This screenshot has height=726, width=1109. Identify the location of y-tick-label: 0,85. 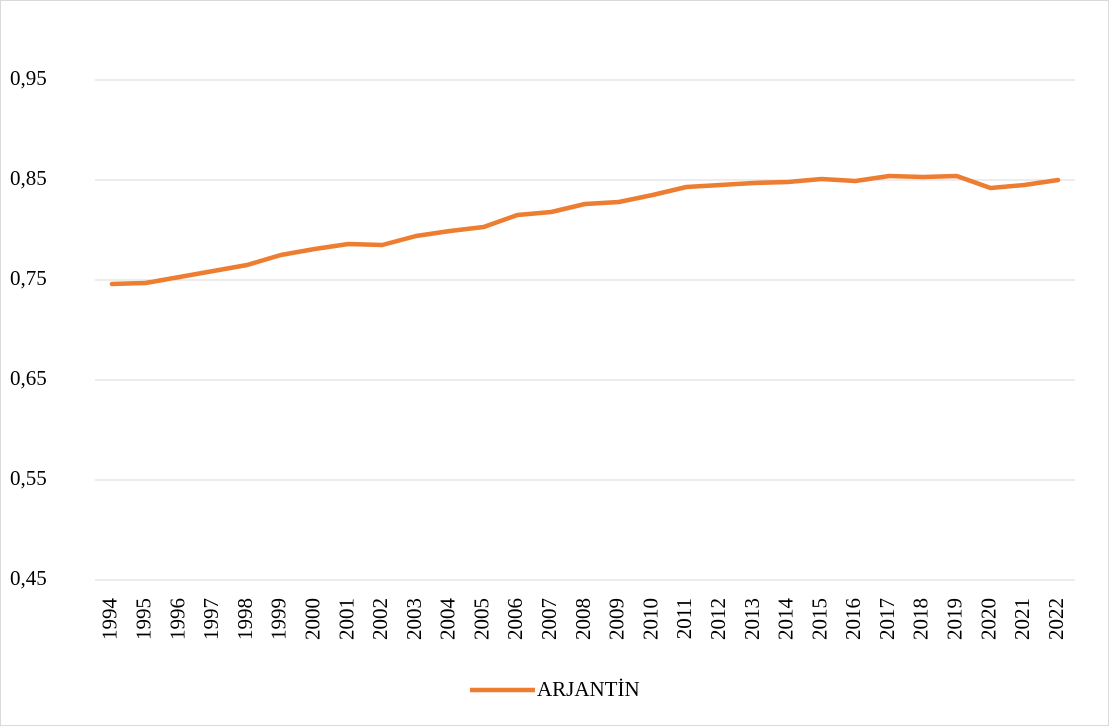
(28, 178).